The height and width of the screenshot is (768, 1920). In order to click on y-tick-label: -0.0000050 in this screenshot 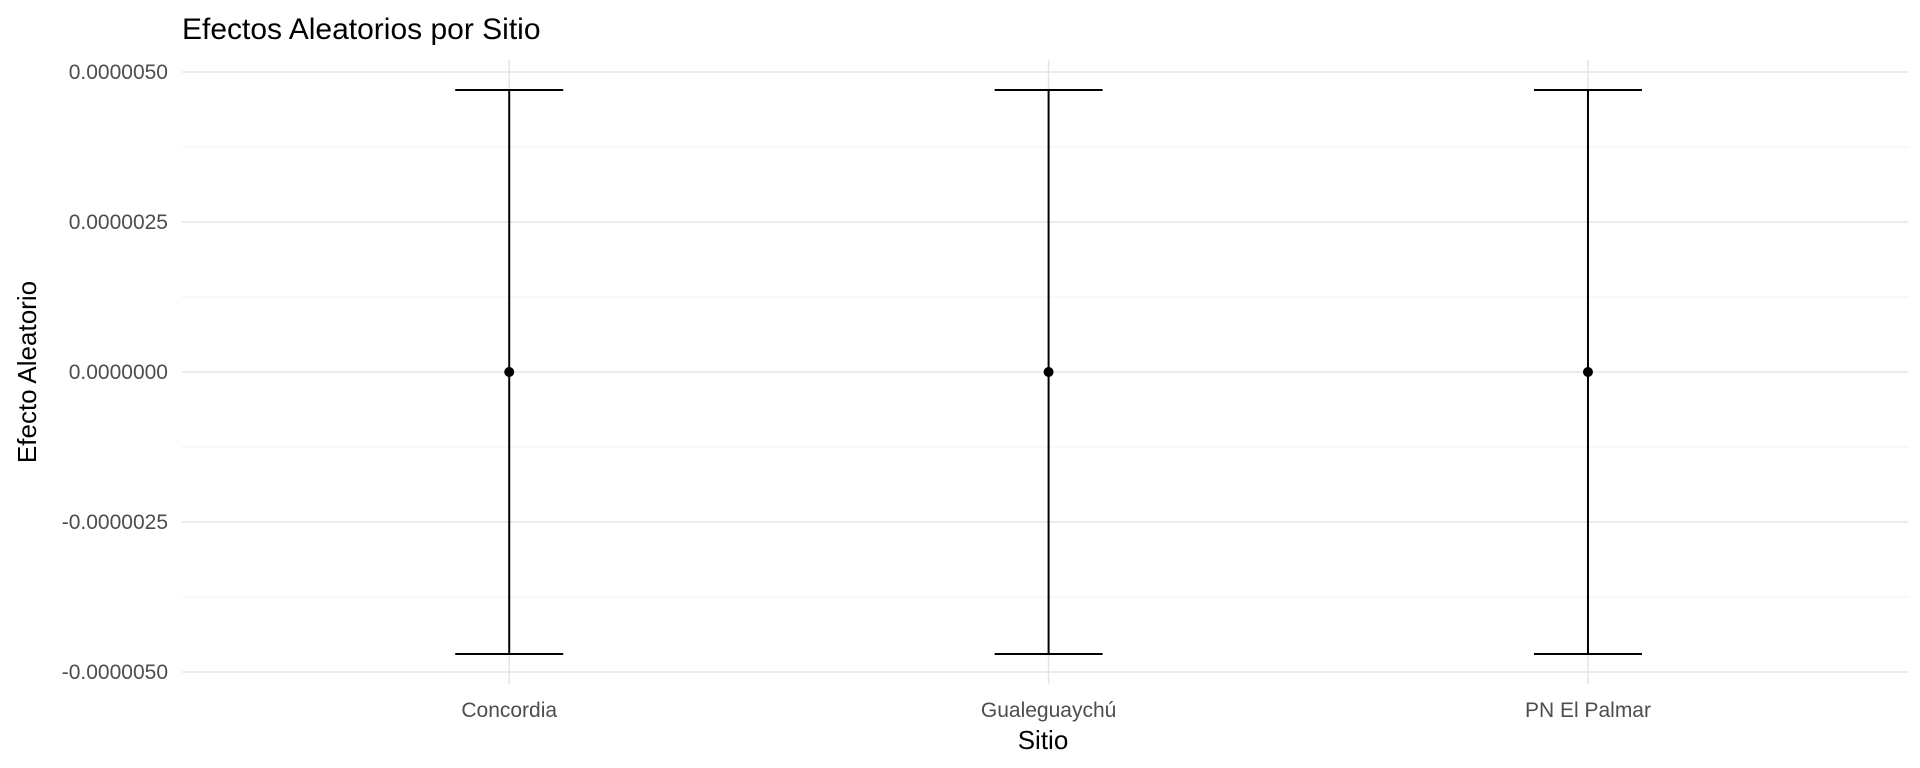, I will do `click(115, 672)`.